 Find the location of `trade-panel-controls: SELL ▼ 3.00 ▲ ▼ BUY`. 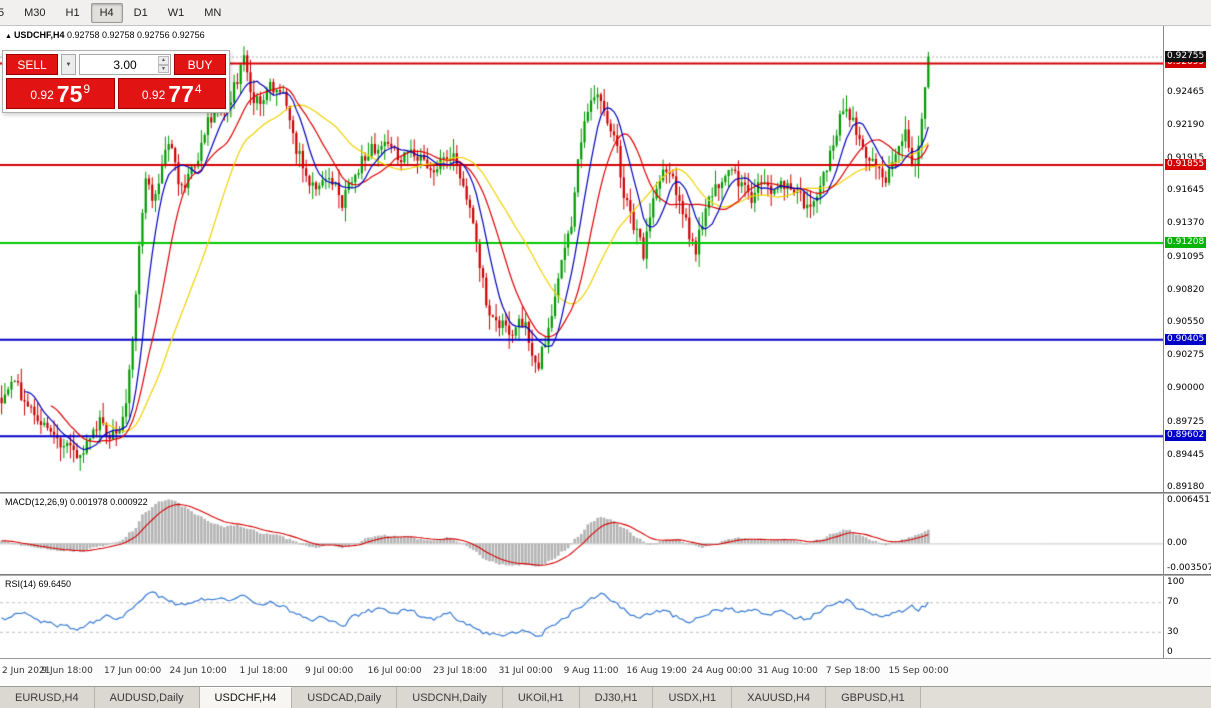

trade-panel-controls: SELL ▼ 3.00 ▲ ▼ BUY is located at coordinates (116, 64).